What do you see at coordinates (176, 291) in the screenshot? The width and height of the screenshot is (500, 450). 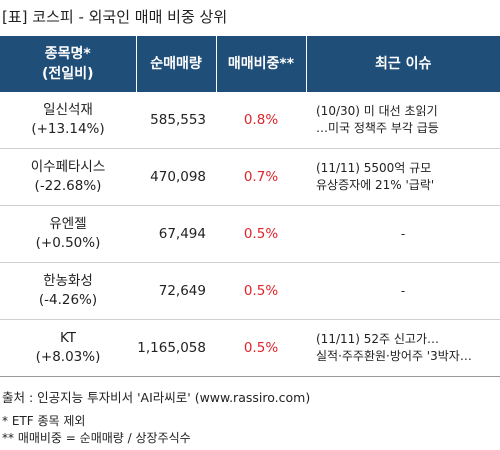 I see `net-volume: 72,649` at bounding box center [176, 291].